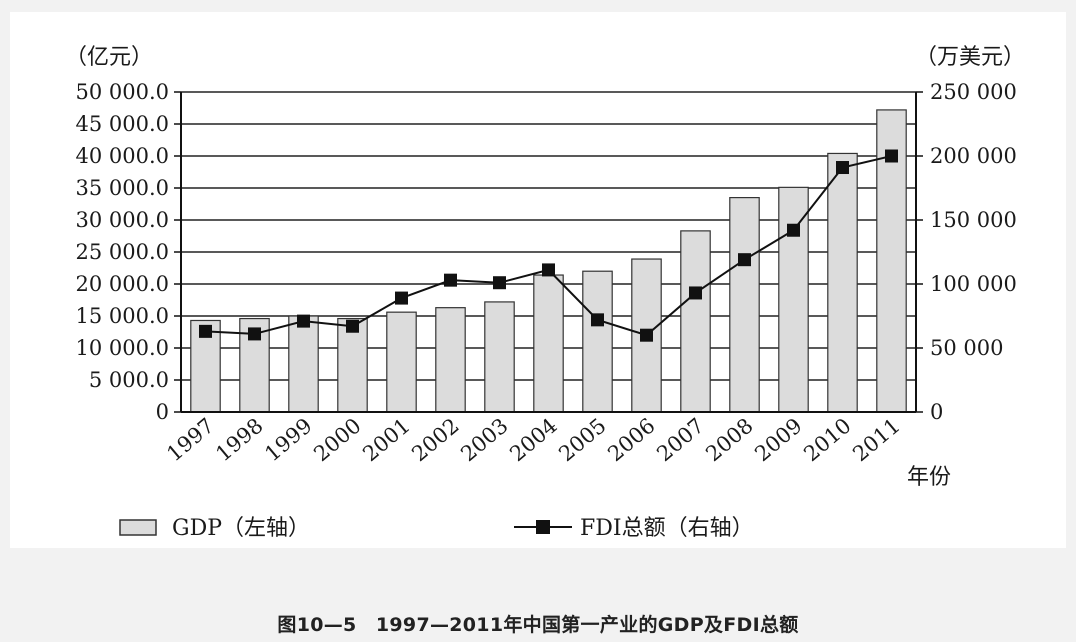 The width and height of the screenshot is (1076, 642). I want to click on legend-gdp-swatch, so click(138, 527).